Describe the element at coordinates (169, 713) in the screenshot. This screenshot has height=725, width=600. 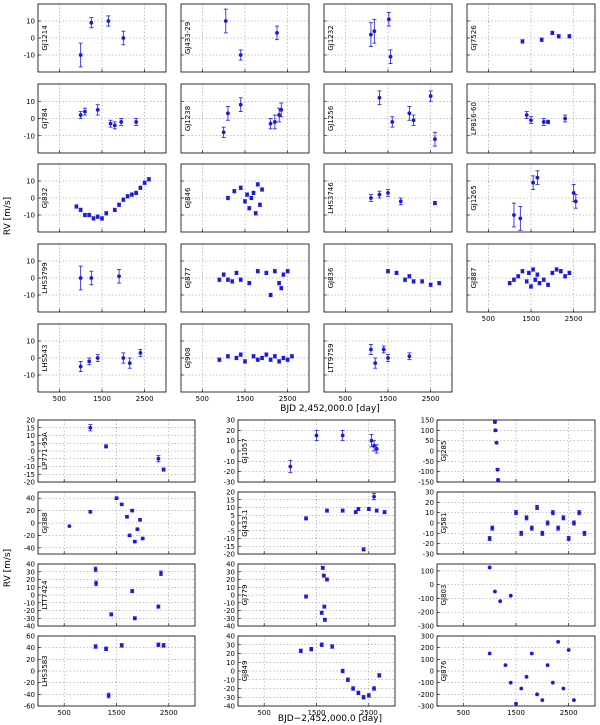
I see `x-tick-label: 2500` at that location.